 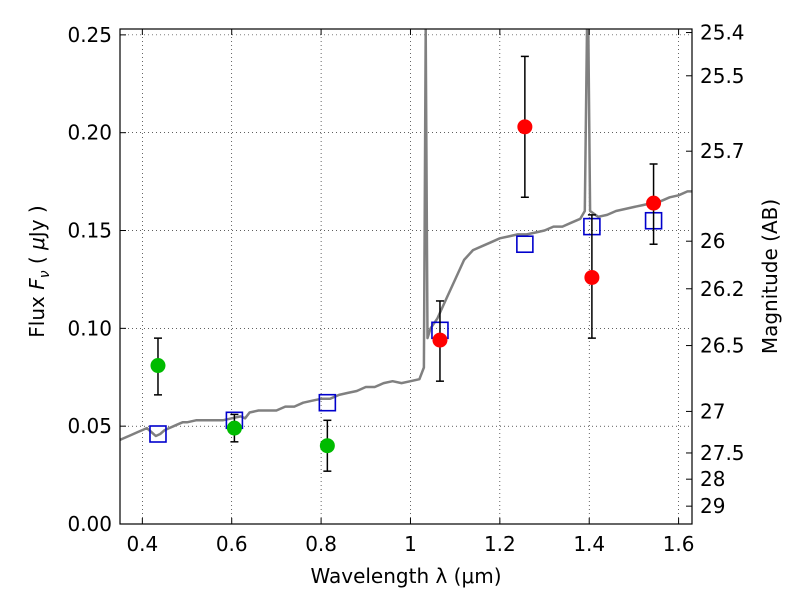 I want to click on y-axis-label-part: Flux, so click(x=37, y=314).